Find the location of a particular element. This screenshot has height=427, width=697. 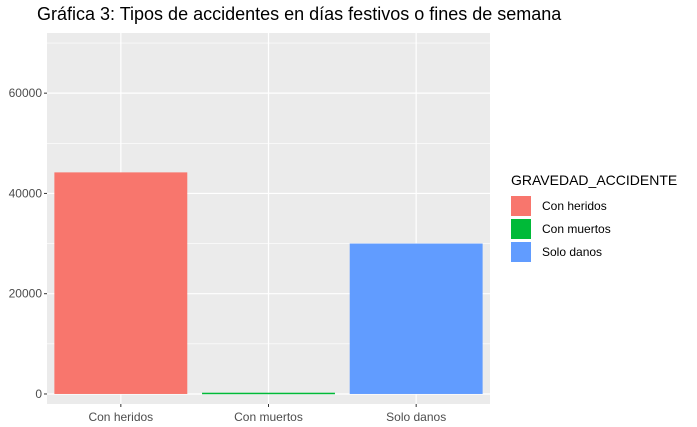

y-tick-label: 60000 is located at coordinates (26, 93).